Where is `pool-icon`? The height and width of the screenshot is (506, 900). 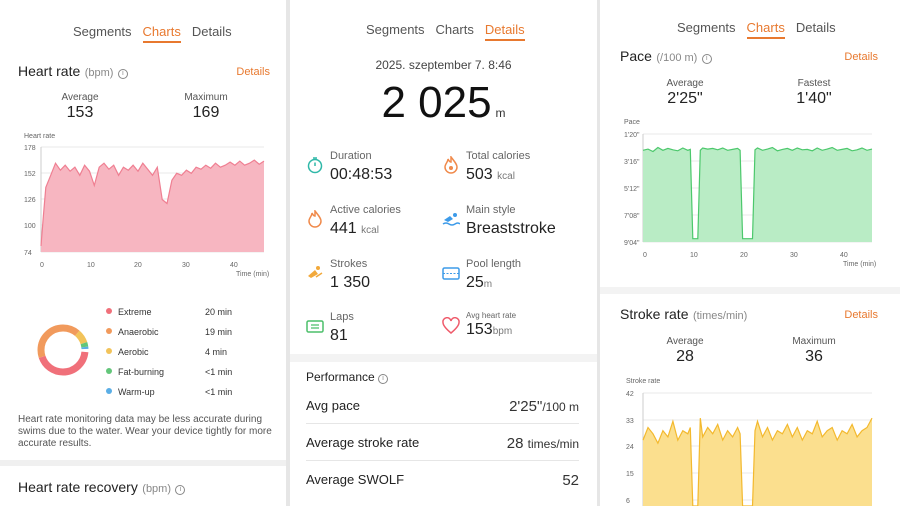 pool-icon is located at coordinates (451, 273).